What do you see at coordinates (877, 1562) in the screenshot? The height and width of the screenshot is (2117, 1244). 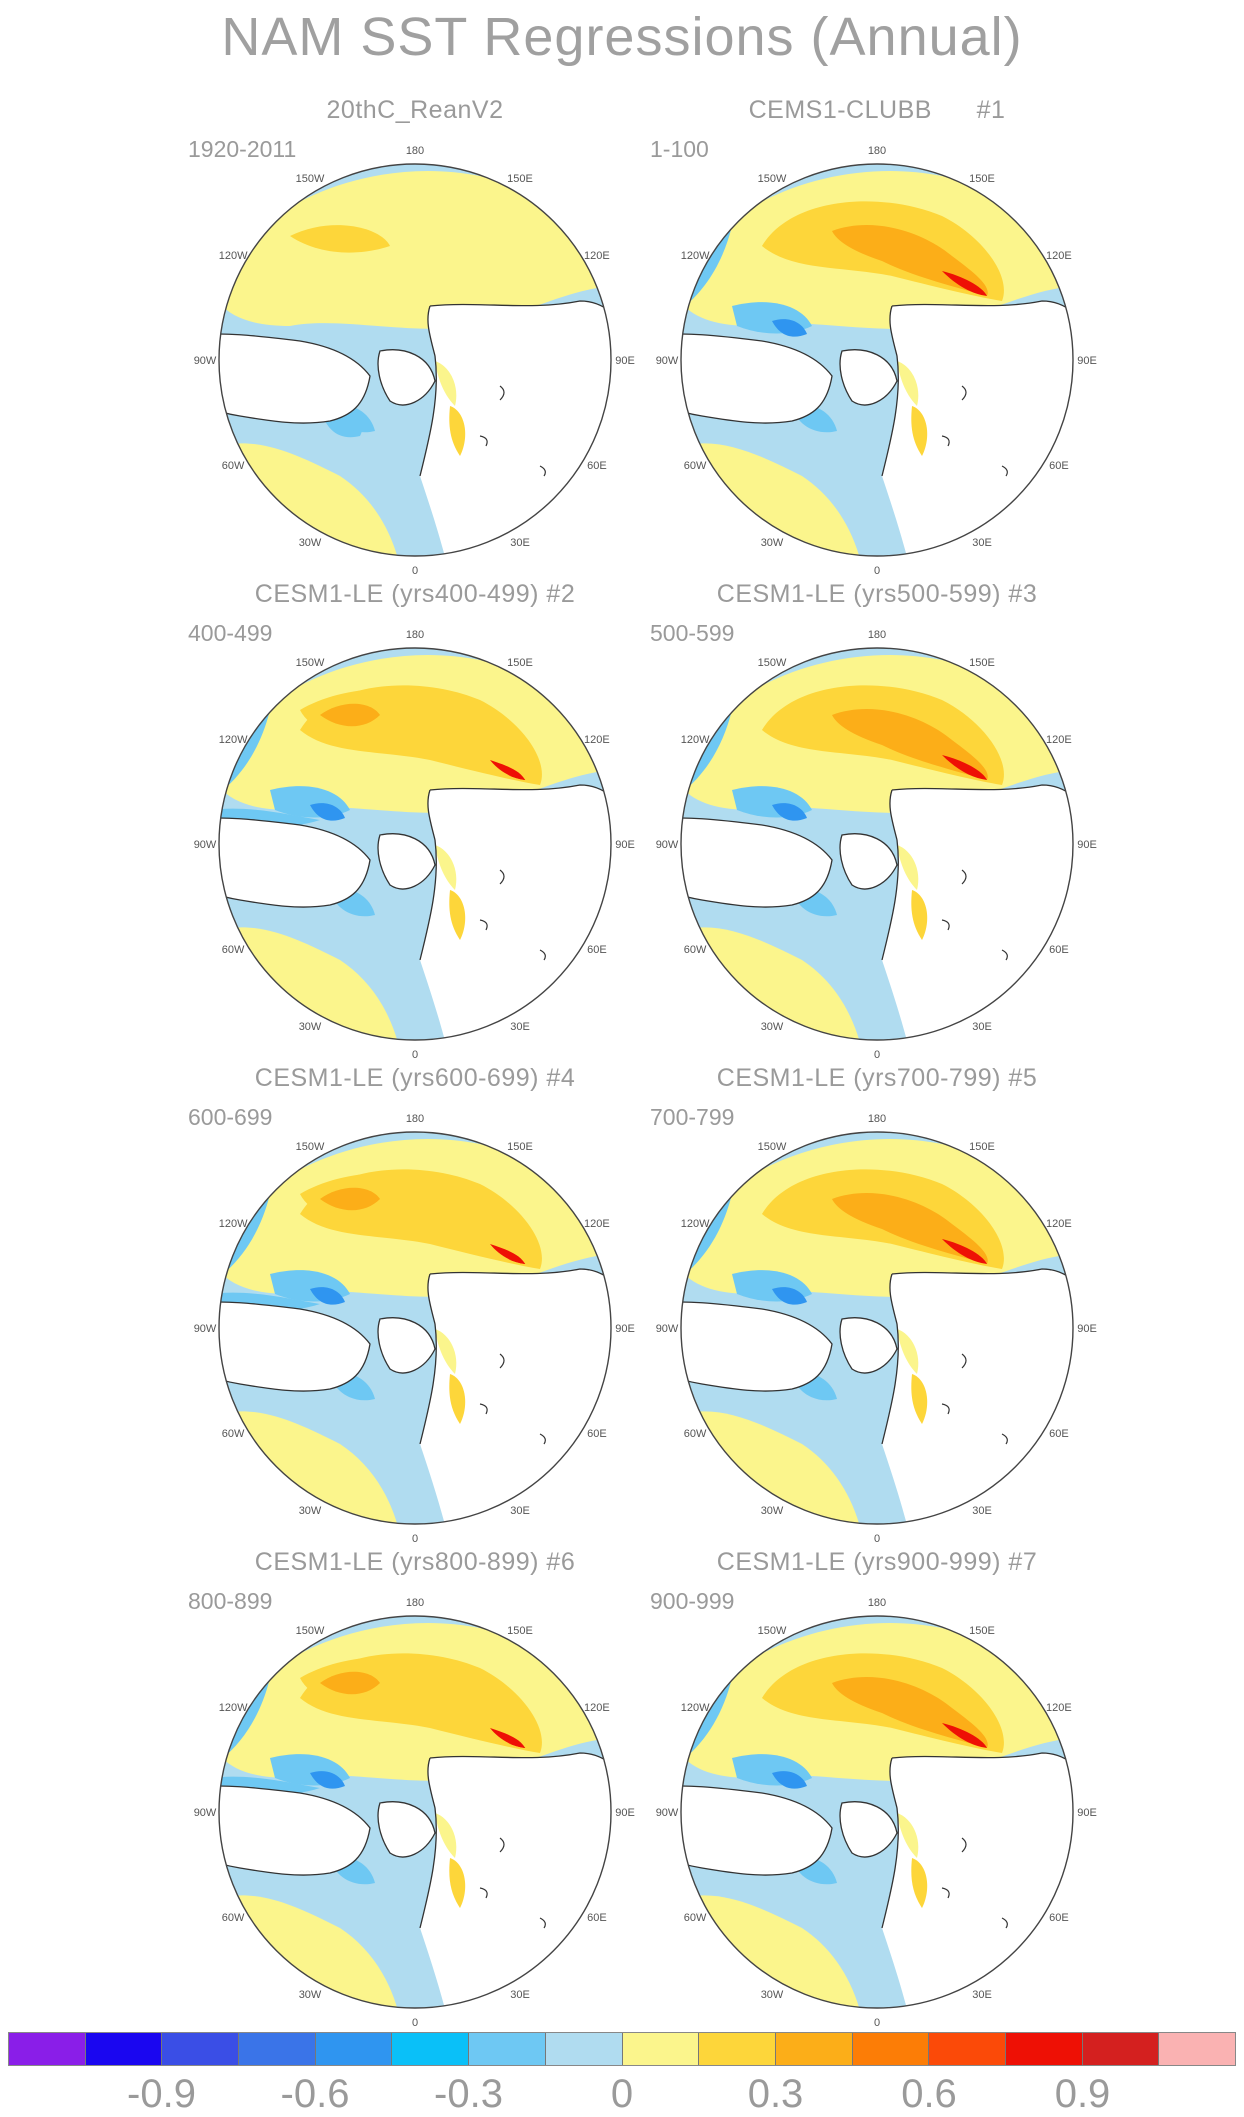 I see `panel-title: CESM1-LE (yrs900-999) #7` at bounding box center [877, 1562].